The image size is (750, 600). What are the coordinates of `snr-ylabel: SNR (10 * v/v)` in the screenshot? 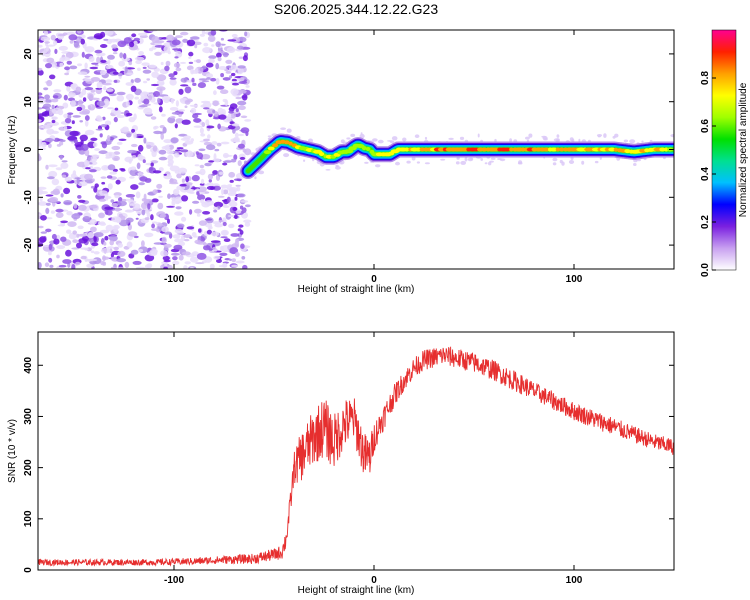 It's located at (12, 451).